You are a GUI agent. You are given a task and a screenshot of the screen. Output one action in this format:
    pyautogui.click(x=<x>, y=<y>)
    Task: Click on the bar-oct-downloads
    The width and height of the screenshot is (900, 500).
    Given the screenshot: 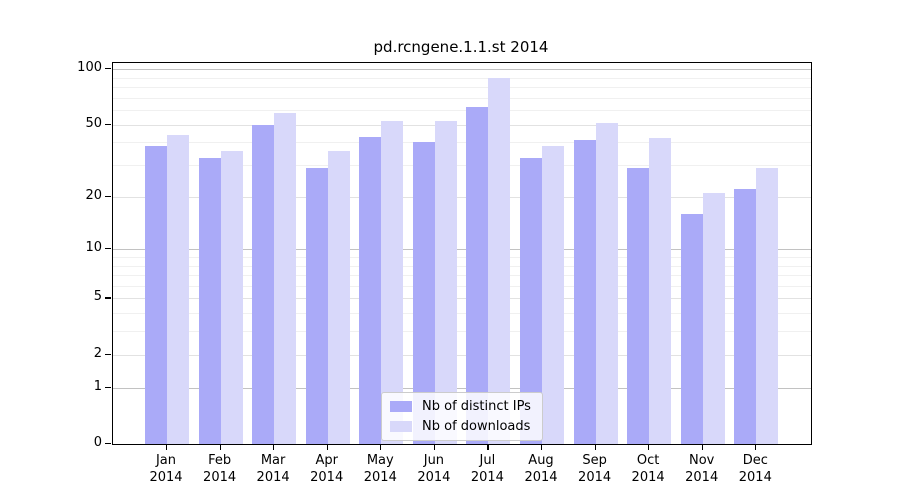 What is the action you would take?
    pyautogui.click(x=660, y=291)
    